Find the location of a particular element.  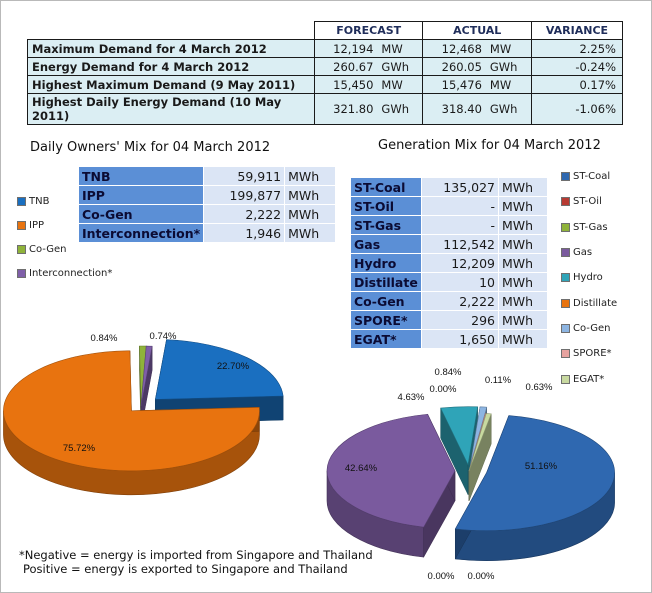

mix-row: Gas 112,542 MWh is located at coordinates (449, 244).